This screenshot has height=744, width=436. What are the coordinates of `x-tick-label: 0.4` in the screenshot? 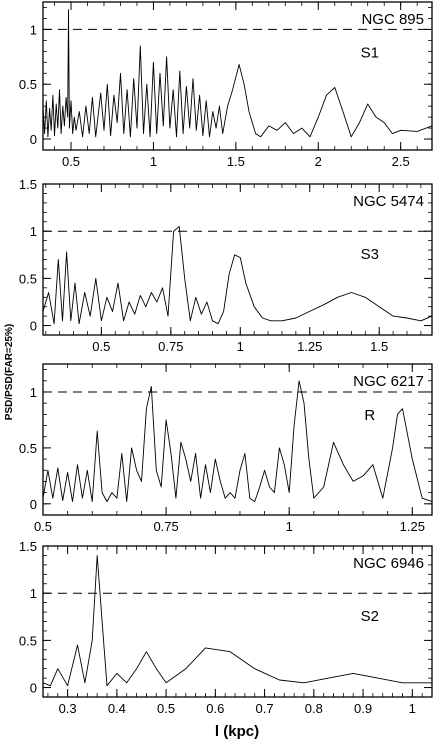 It's located at (117, 708).